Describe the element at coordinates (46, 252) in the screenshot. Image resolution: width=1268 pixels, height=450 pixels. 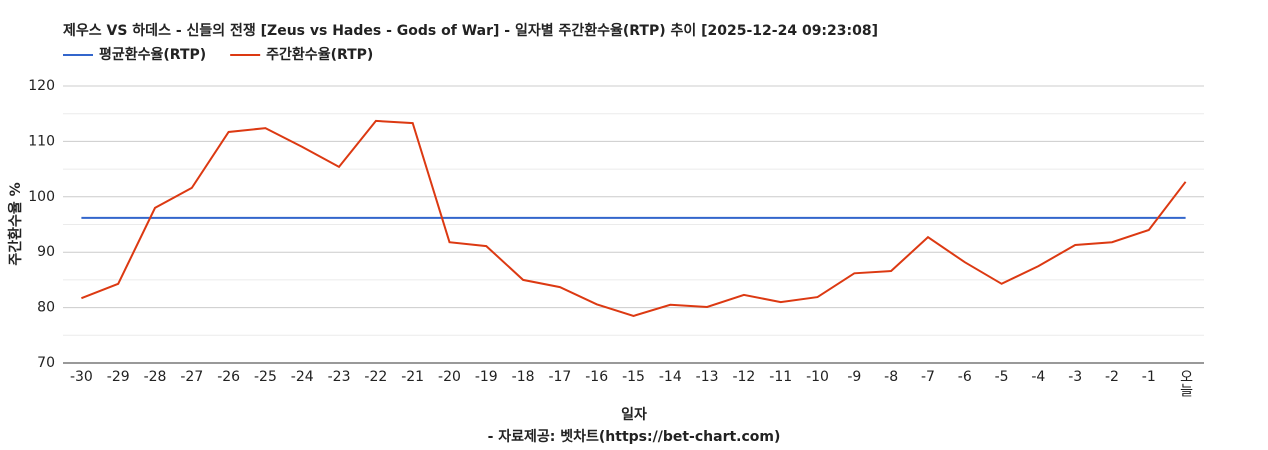
I see `y-tick-label: 90` at that location.